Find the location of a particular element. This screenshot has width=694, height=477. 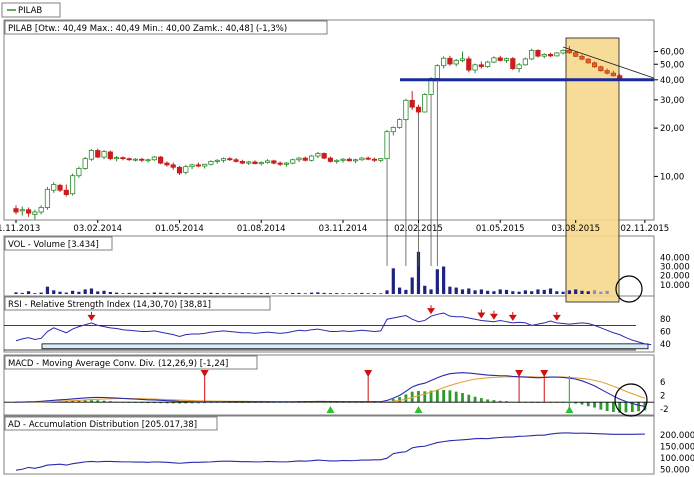

macd-buy-marker is located at coordinates (569, 409).